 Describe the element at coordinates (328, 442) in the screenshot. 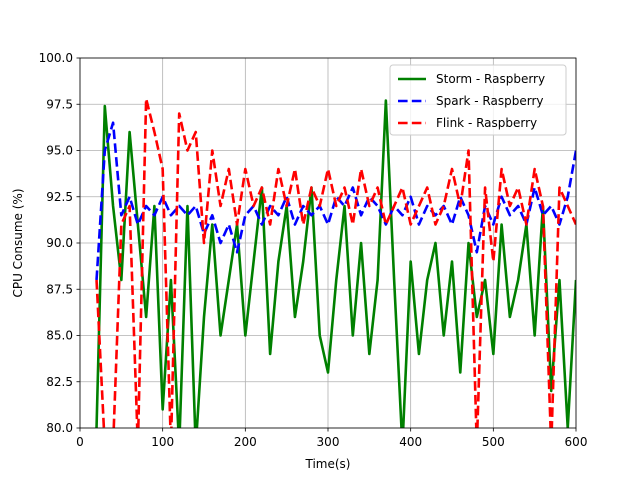

I see `x-tick-label: 300` at that location.